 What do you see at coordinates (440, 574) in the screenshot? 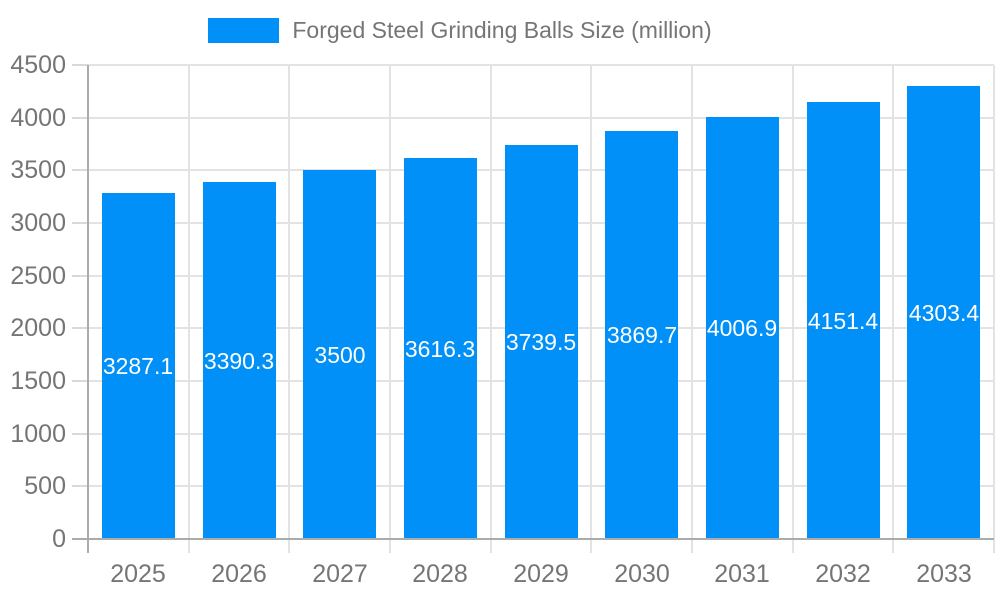
I see `x-tick-label: 2028` at bounding box center [440, 574].